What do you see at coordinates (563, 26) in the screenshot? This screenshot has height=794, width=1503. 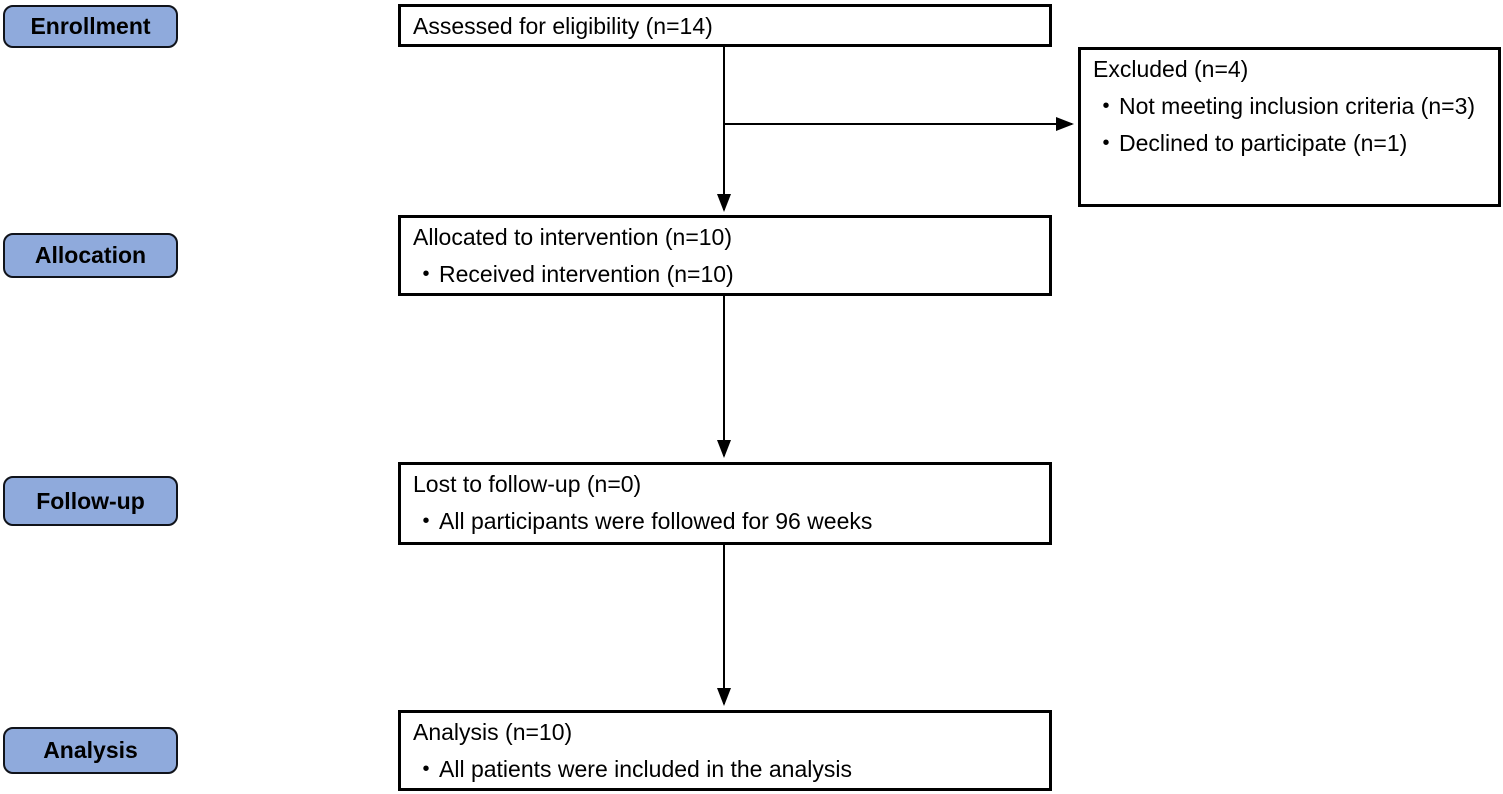 I see `box-title: Assessed for eligibility (n=14)` at bounding box center [563, 26].